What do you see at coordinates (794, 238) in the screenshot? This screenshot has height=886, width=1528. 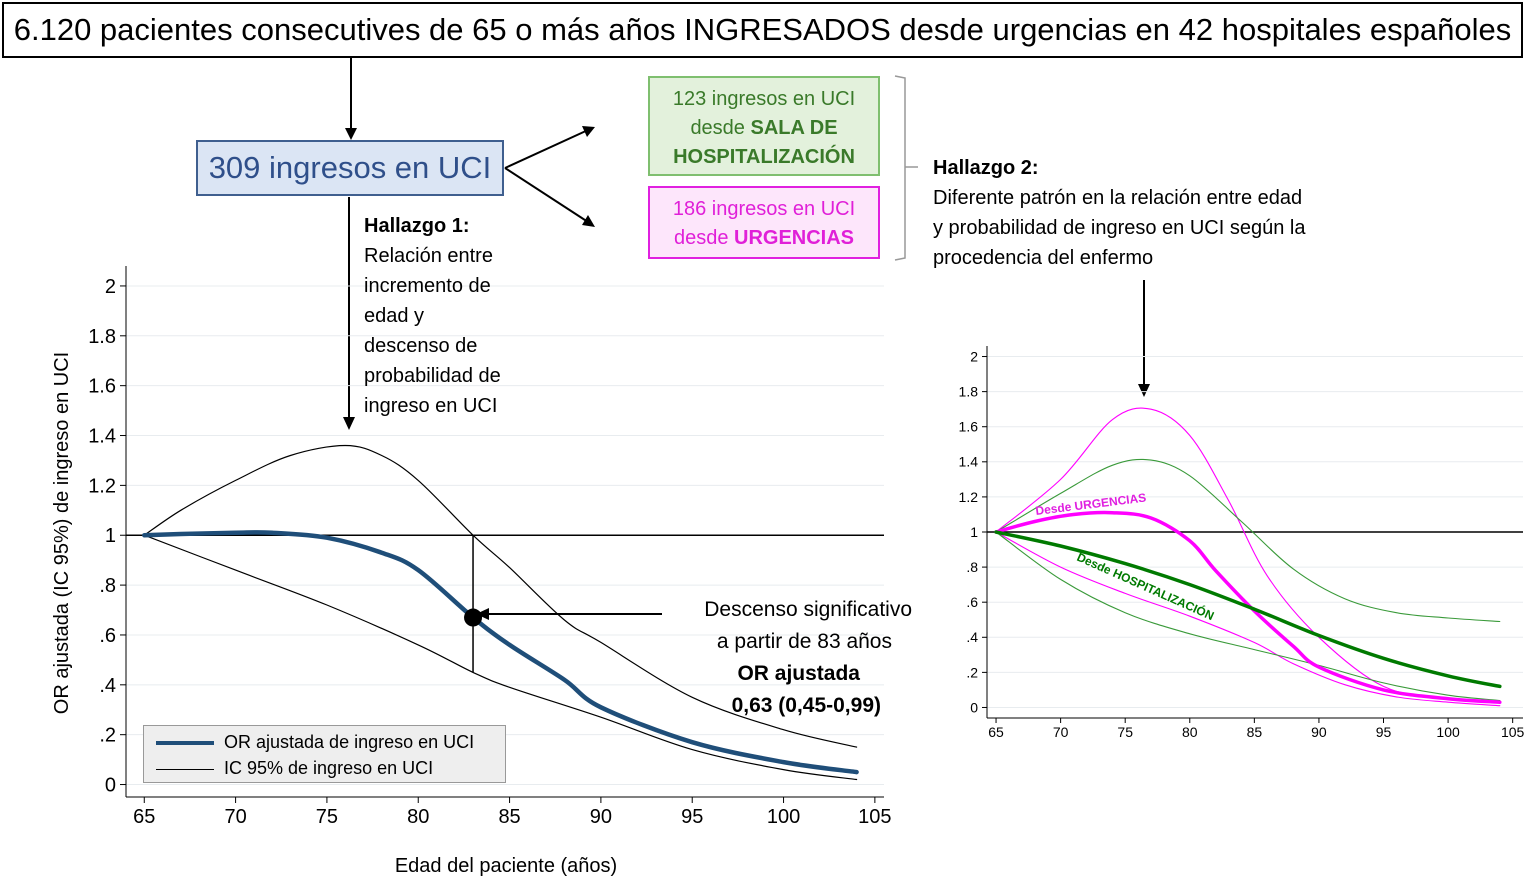 I see `urg-line2-bold: URGENCIAS` at bounding box center [794, 238].